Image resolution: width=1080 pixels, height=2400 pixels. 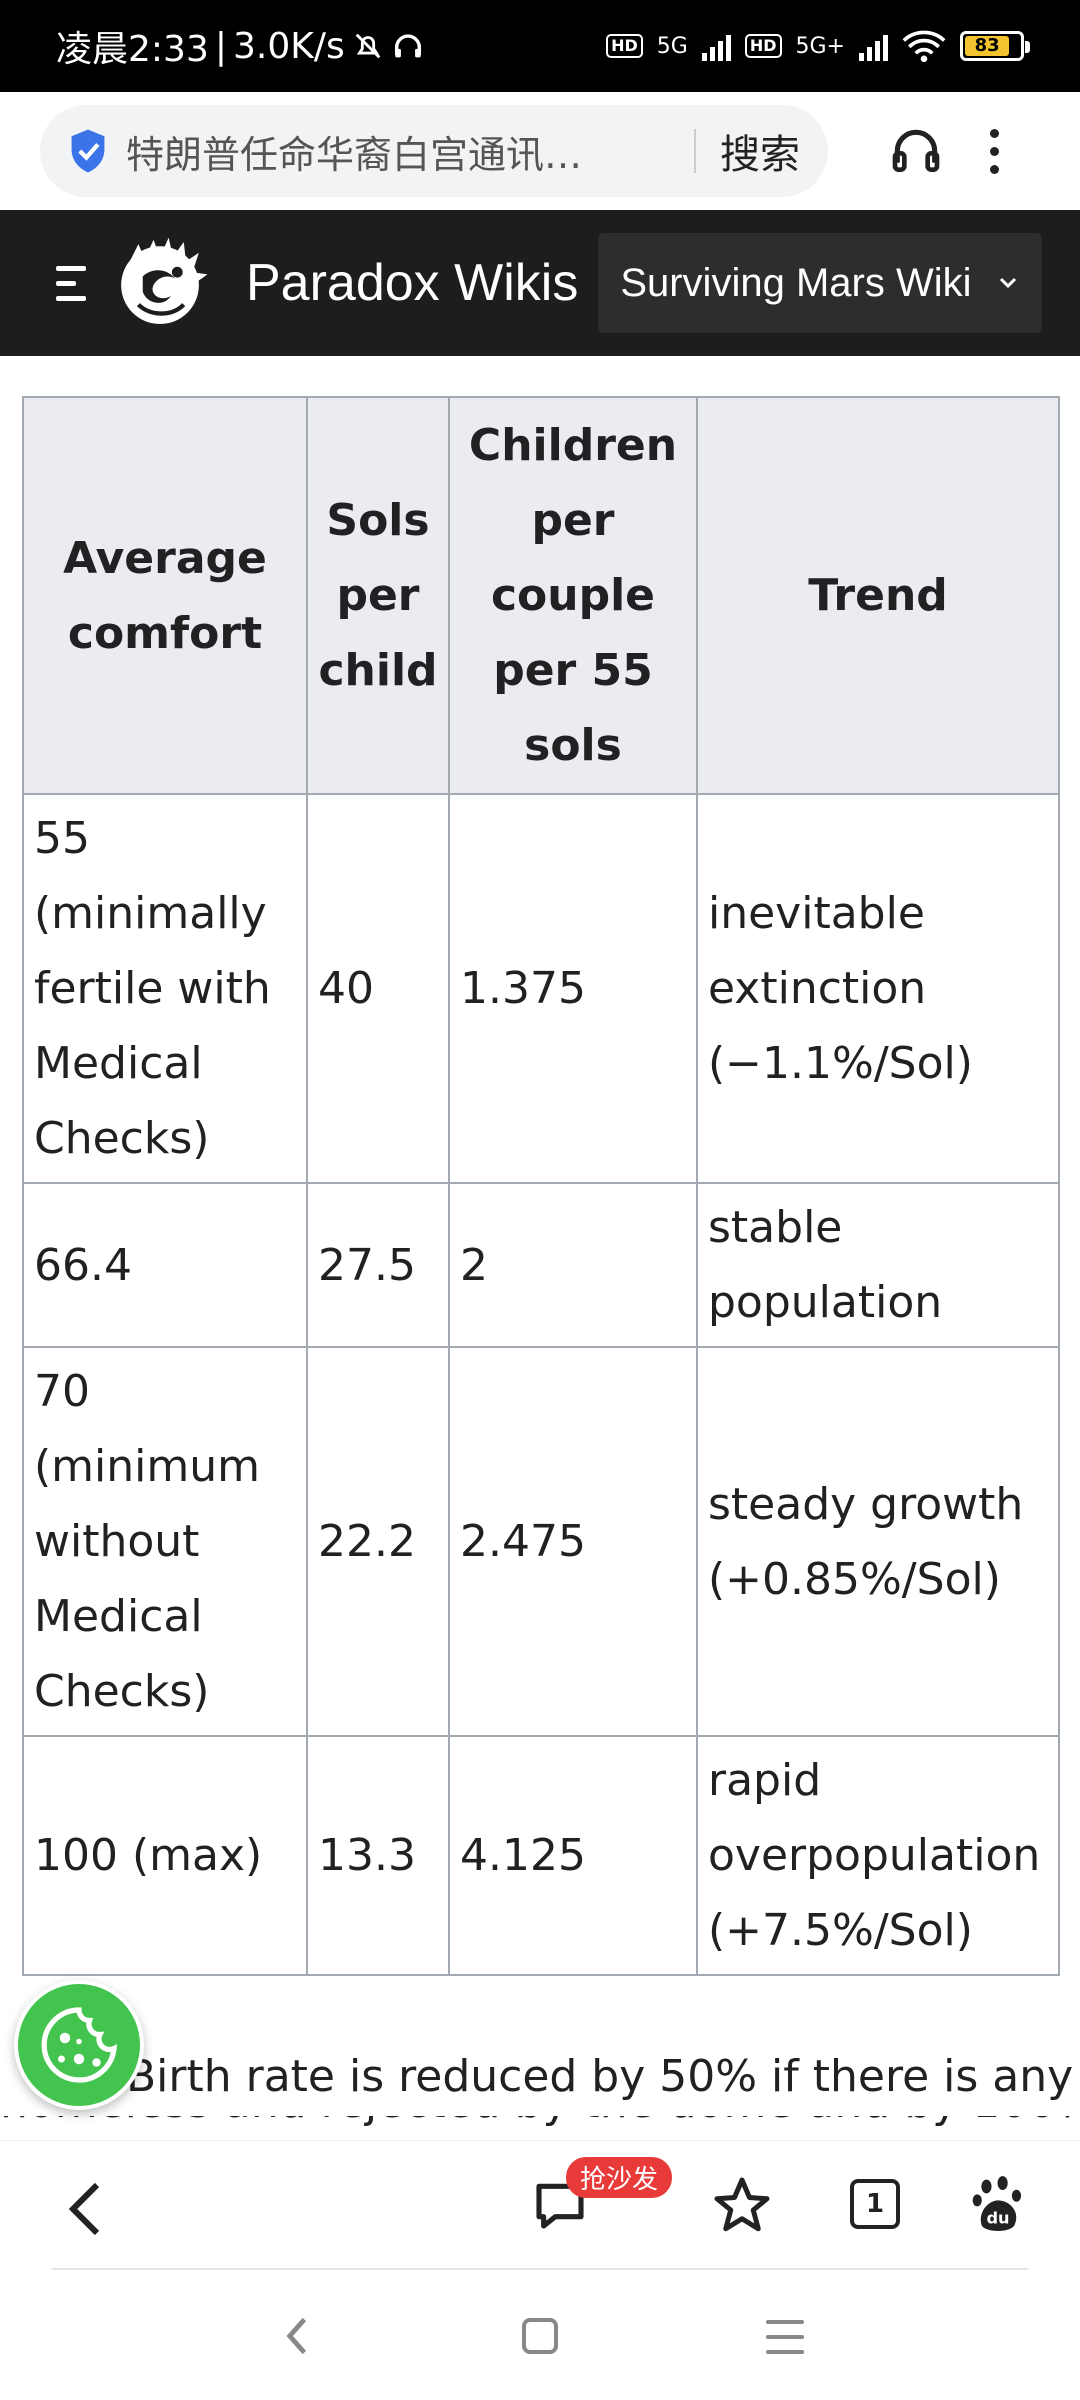 I want to click on hd-badge-1: HD, so click(x=624, y=46).